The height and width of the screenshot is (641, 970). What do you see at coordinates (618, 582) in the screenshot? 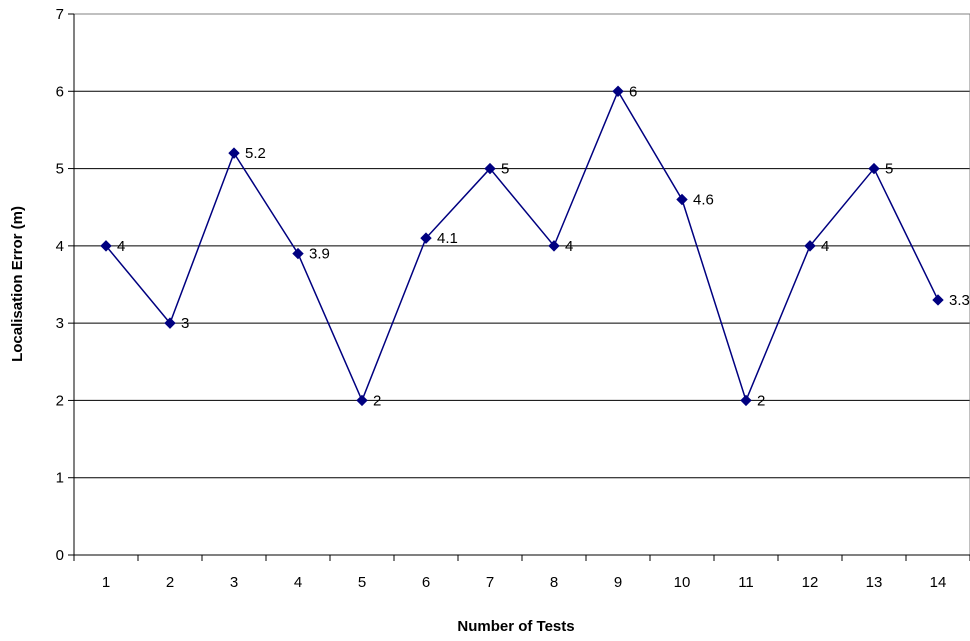
I see `x-tick-label: 9` at bounding box center [618, 582].